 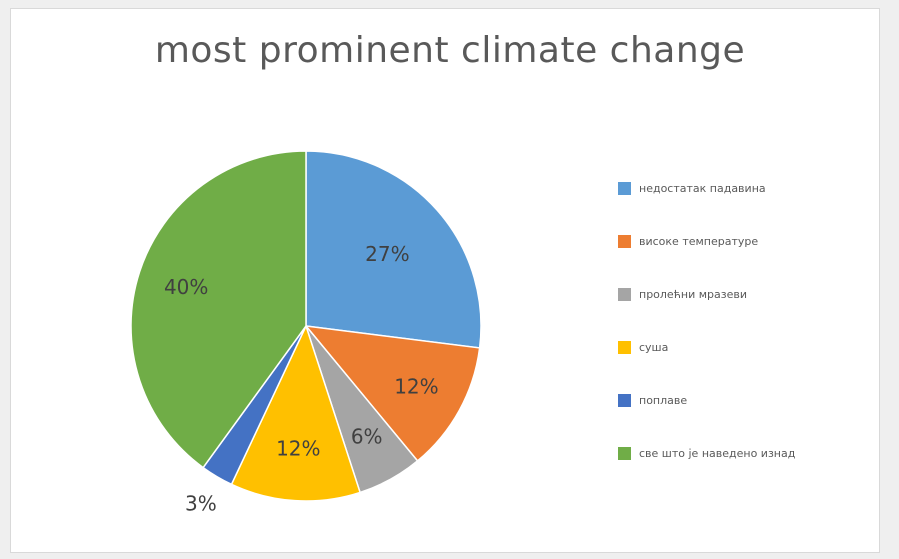 What do you see at coordinates (186, 287) in the screenshot?
I see `data-label-6: 40%` at bounding box center [186, 287].